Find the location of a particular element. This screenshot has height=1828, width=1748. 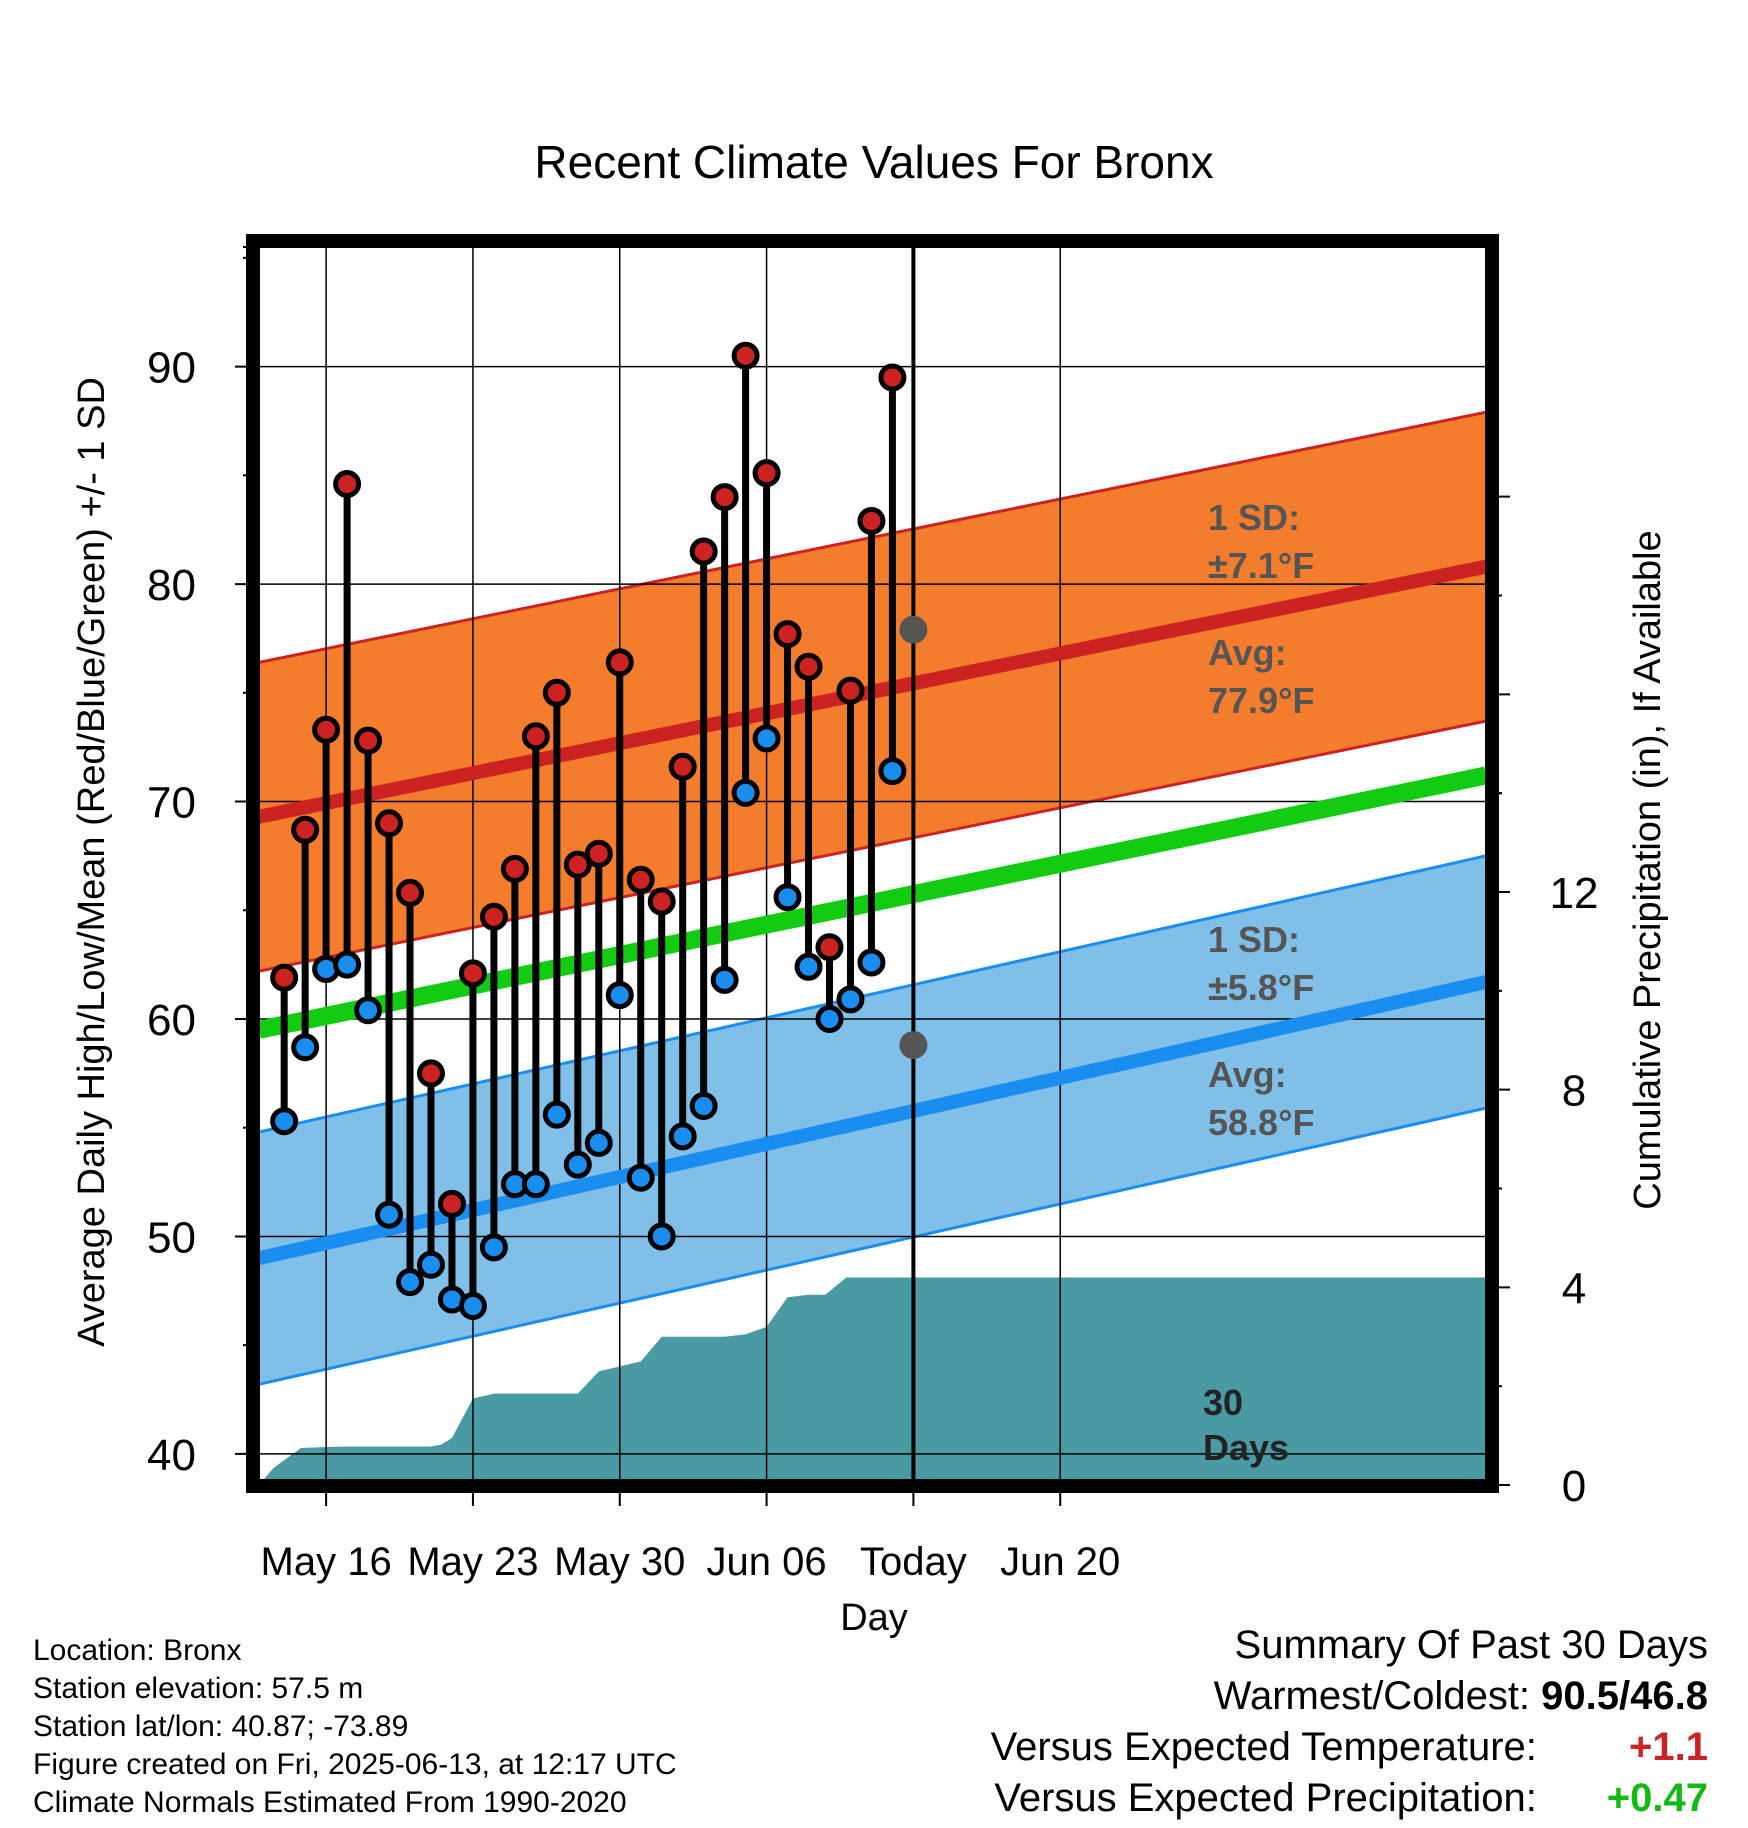

warmest-coldest-row: Warmest/Coldest: 90.5/46.8 is located at coordinates (1349, 1696).